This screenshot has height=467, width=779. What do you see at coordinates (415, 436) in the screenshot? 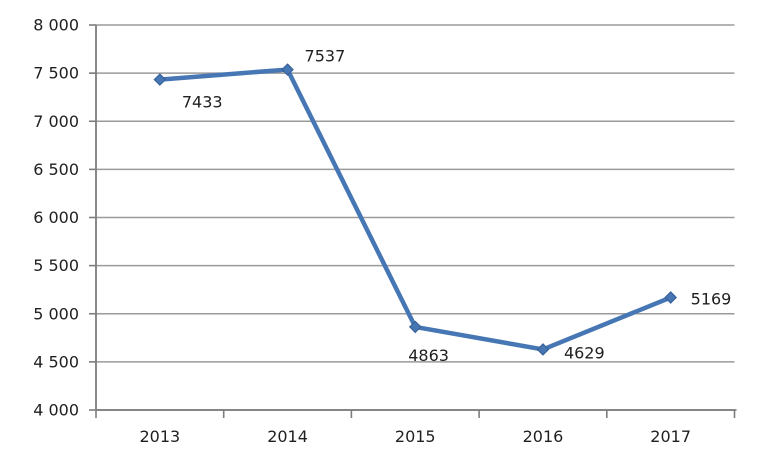
I see `x-axis-tick-label: 2015` at bounding box center [415, 436].